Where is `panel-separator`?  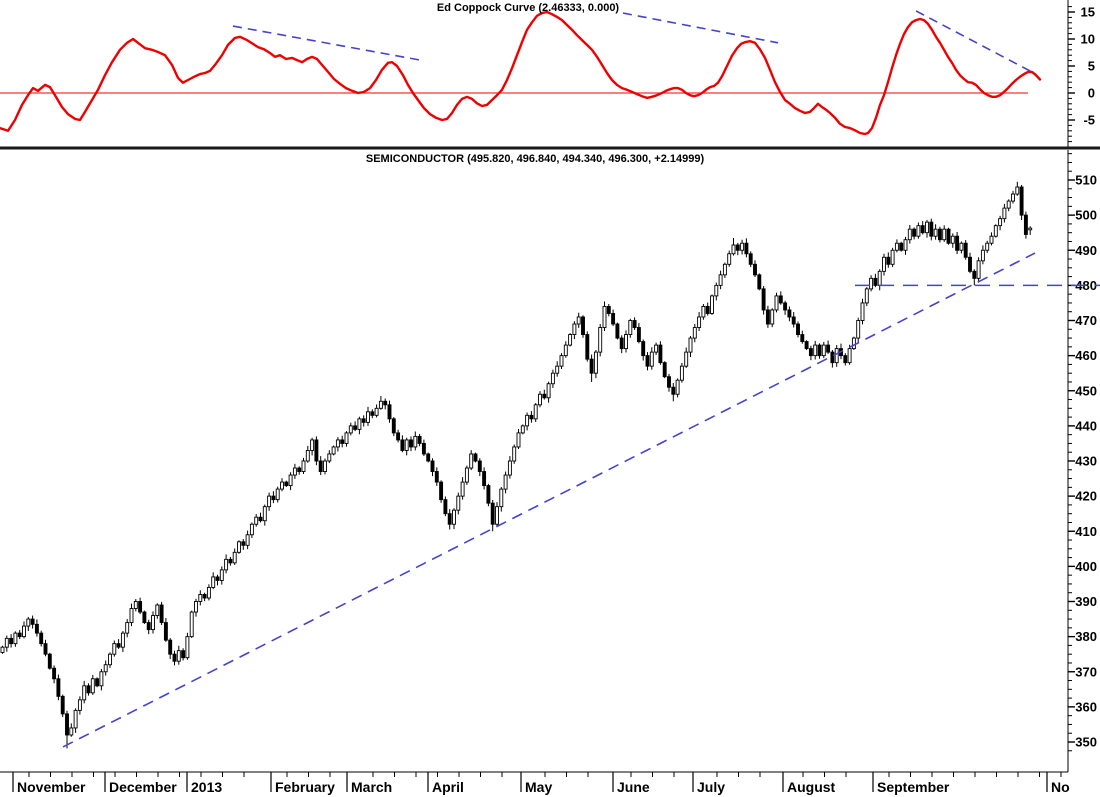 panel-separator is located at coordinates (550, 148).